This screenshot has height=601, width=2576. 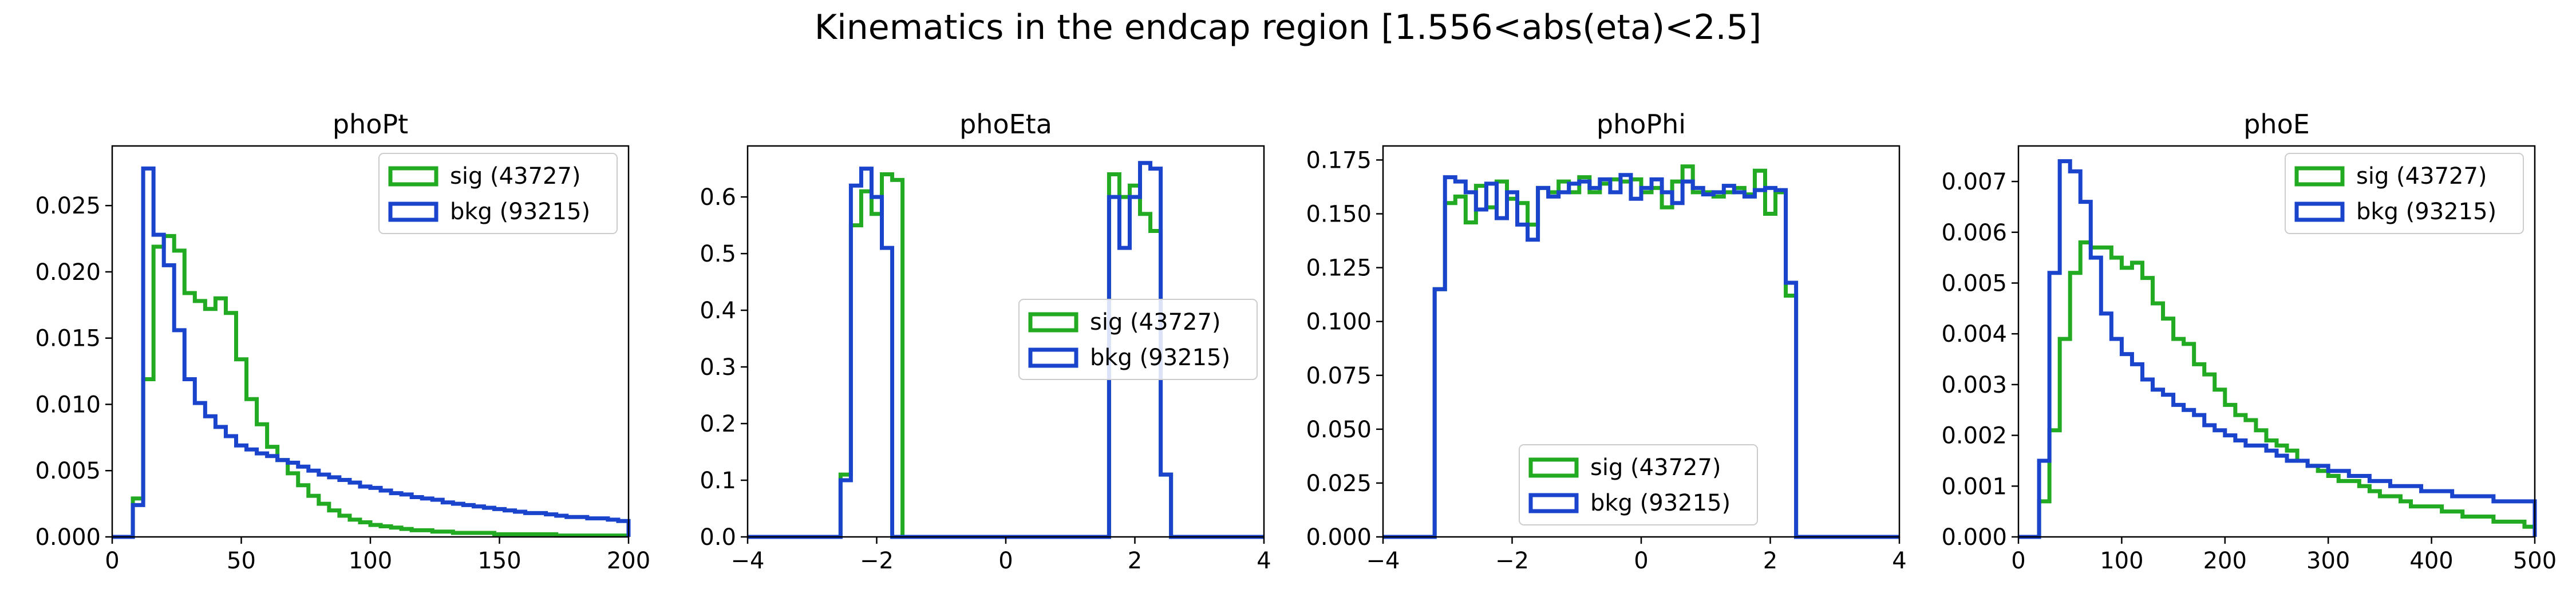 I want to click on subplot-title: phoE, so click(x=2276, y=124).